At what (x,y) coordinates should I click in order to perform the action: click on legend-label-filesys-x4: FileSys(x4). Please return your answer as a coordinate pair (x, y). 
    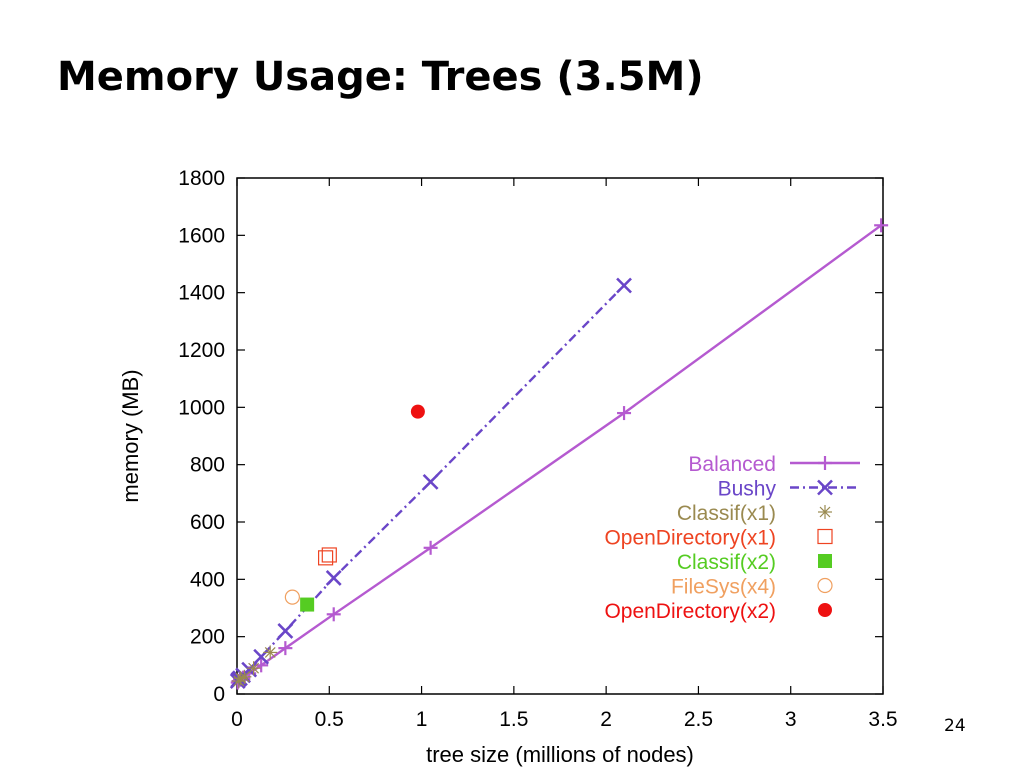
    Looking at the image, I should click on (723, 587).